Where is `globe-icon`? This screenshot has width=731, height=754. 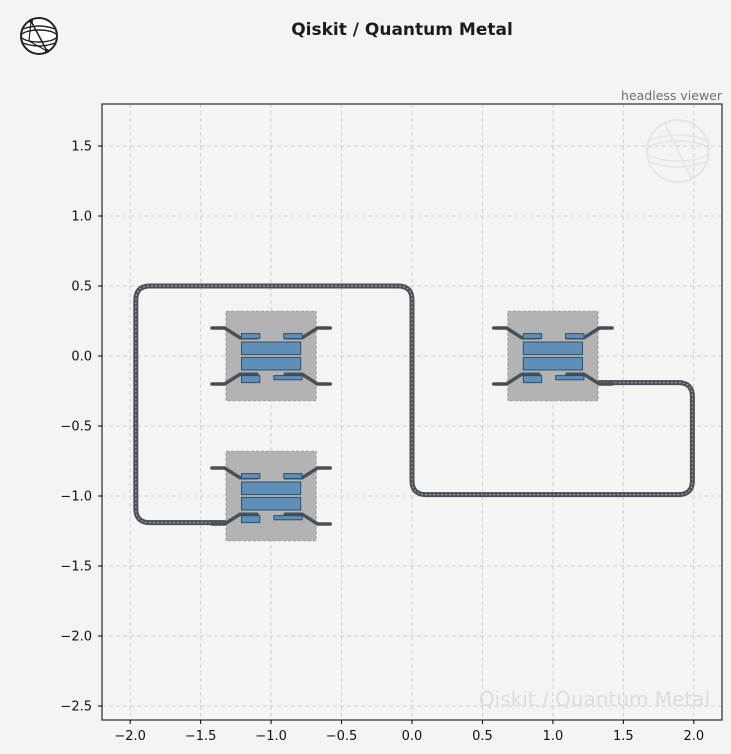 globe-icon is located at coordinates (39, 36).